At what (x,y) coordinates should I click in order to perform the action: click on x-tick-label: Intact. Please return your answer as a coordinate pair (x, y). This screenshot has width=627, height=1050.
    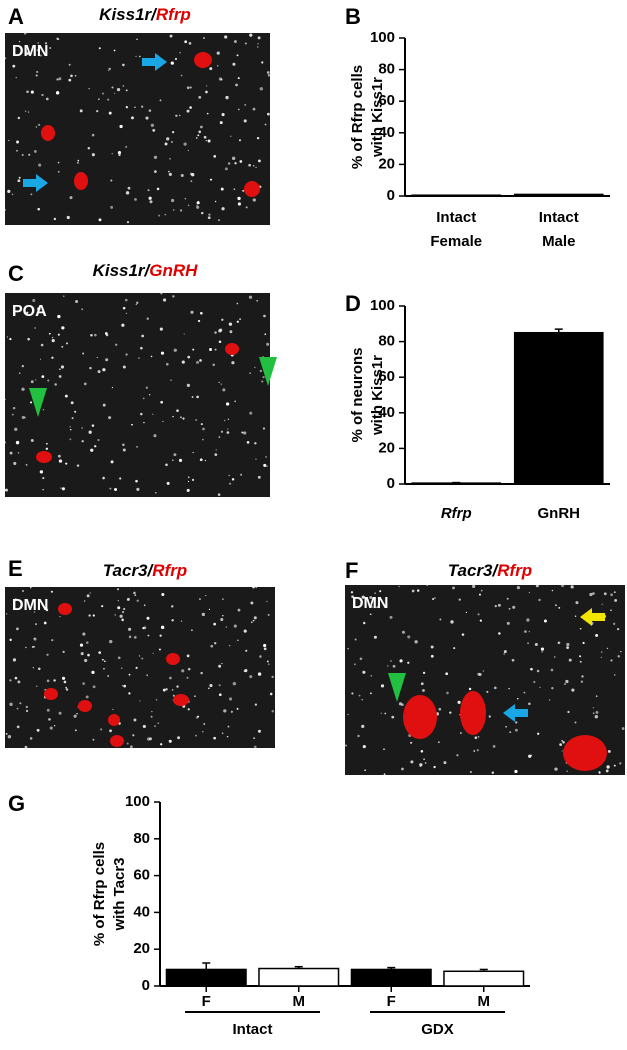
    Looking at the image, I should click on (456, 217).